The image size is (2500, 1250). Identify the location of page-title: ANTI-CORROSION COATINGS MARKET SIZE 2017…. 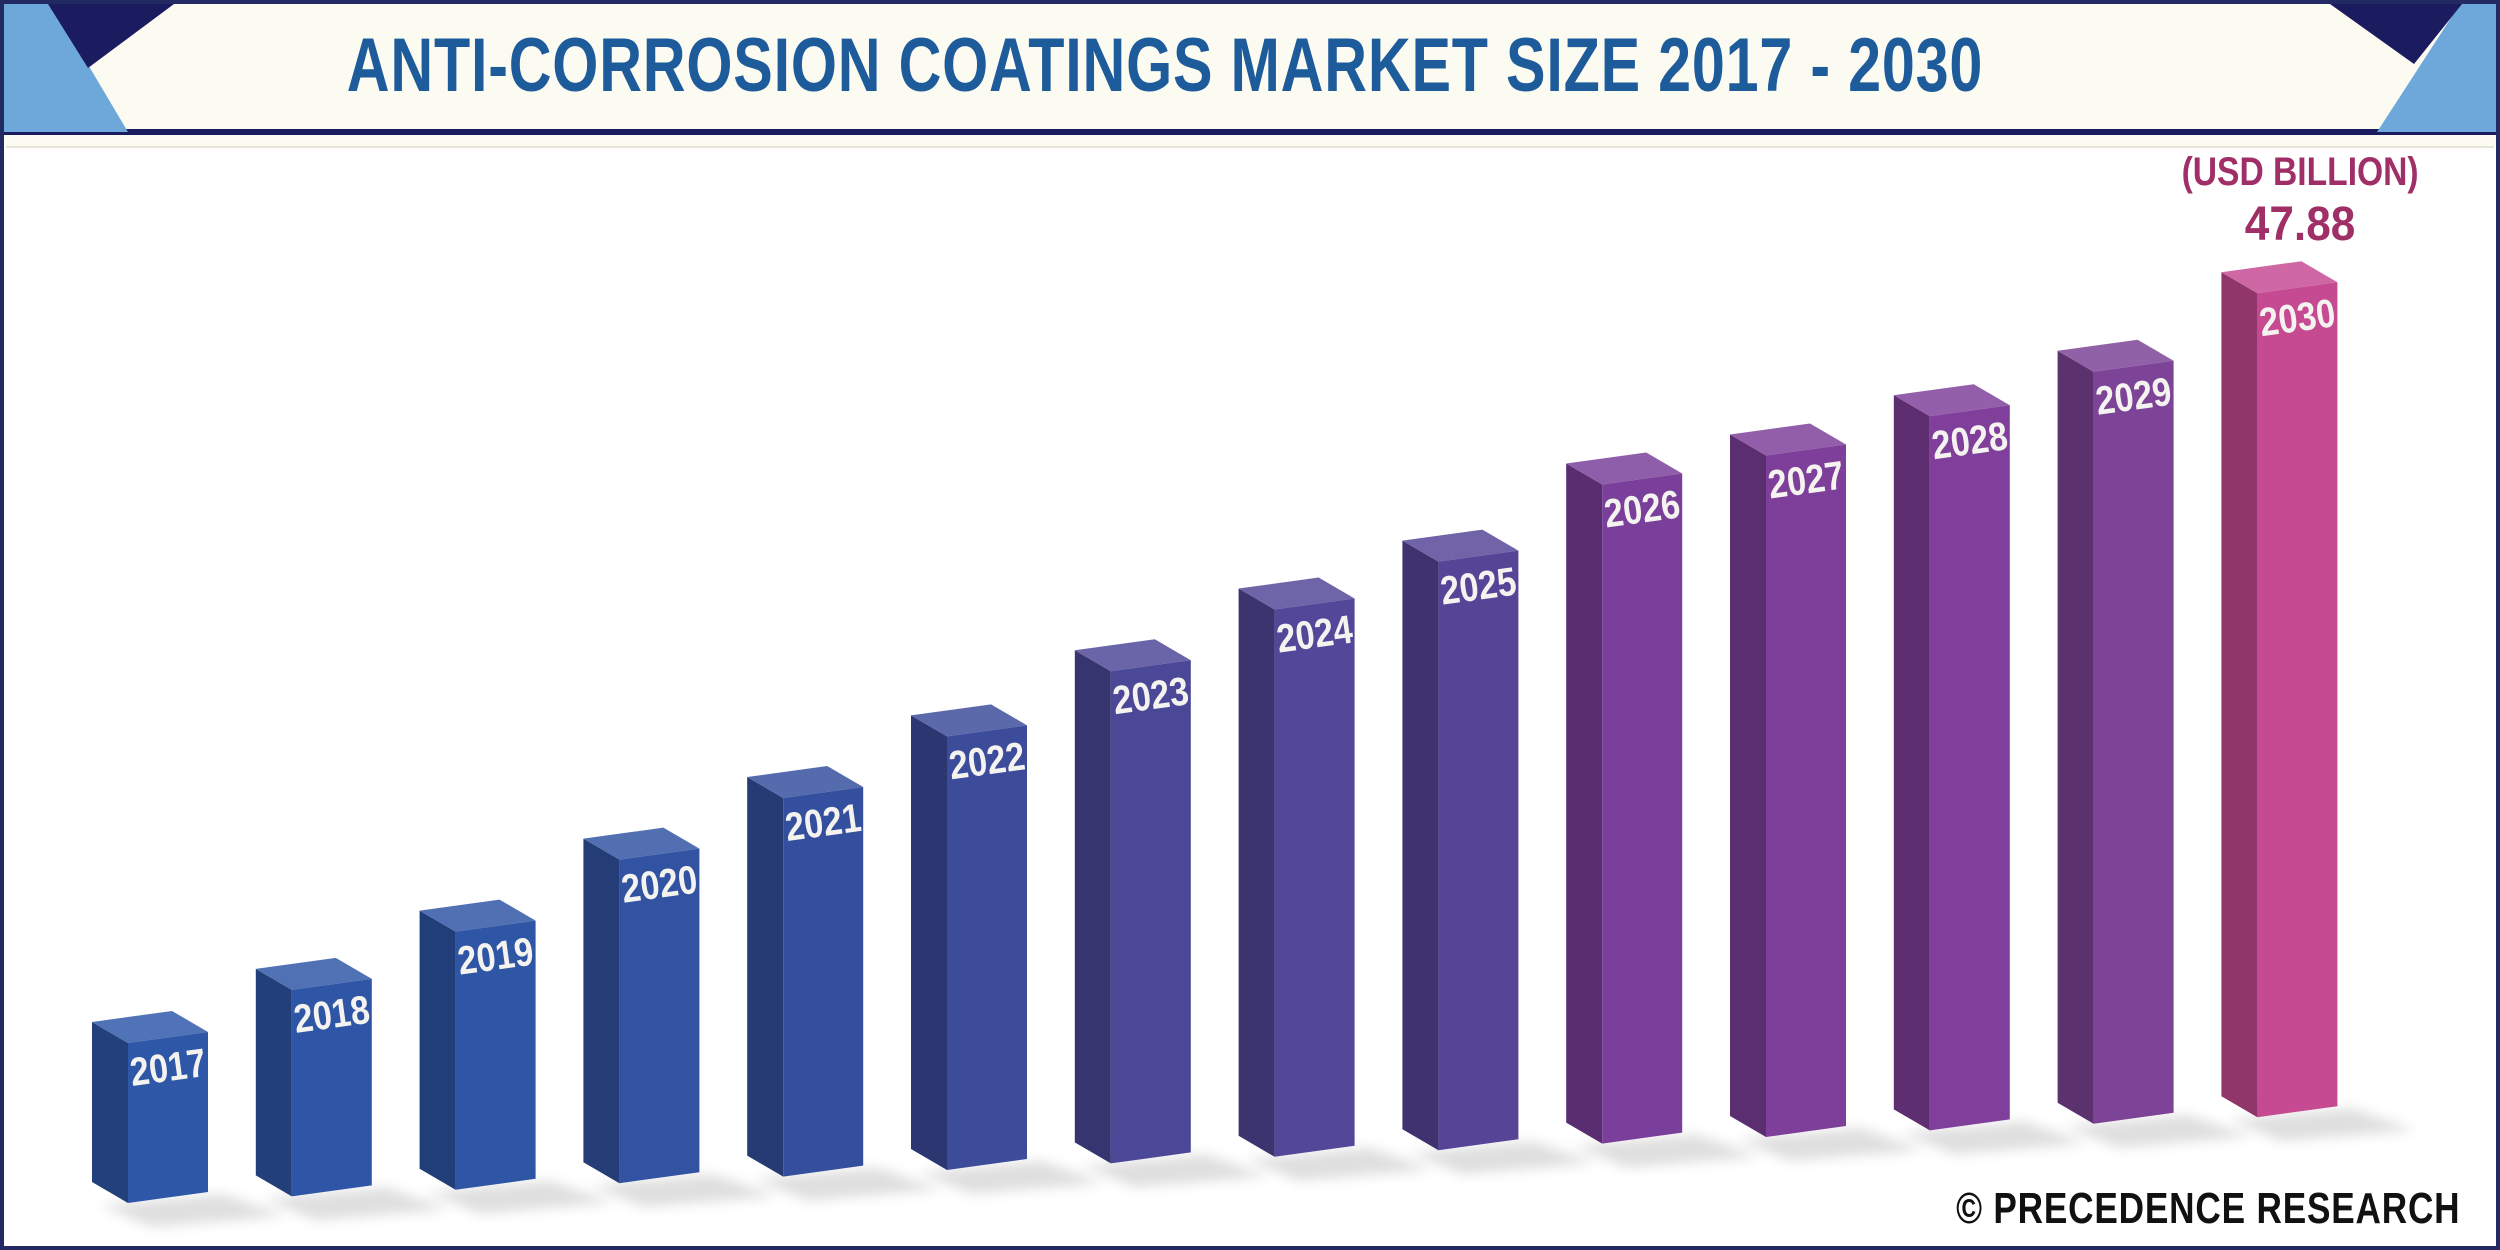
(1165, 65).